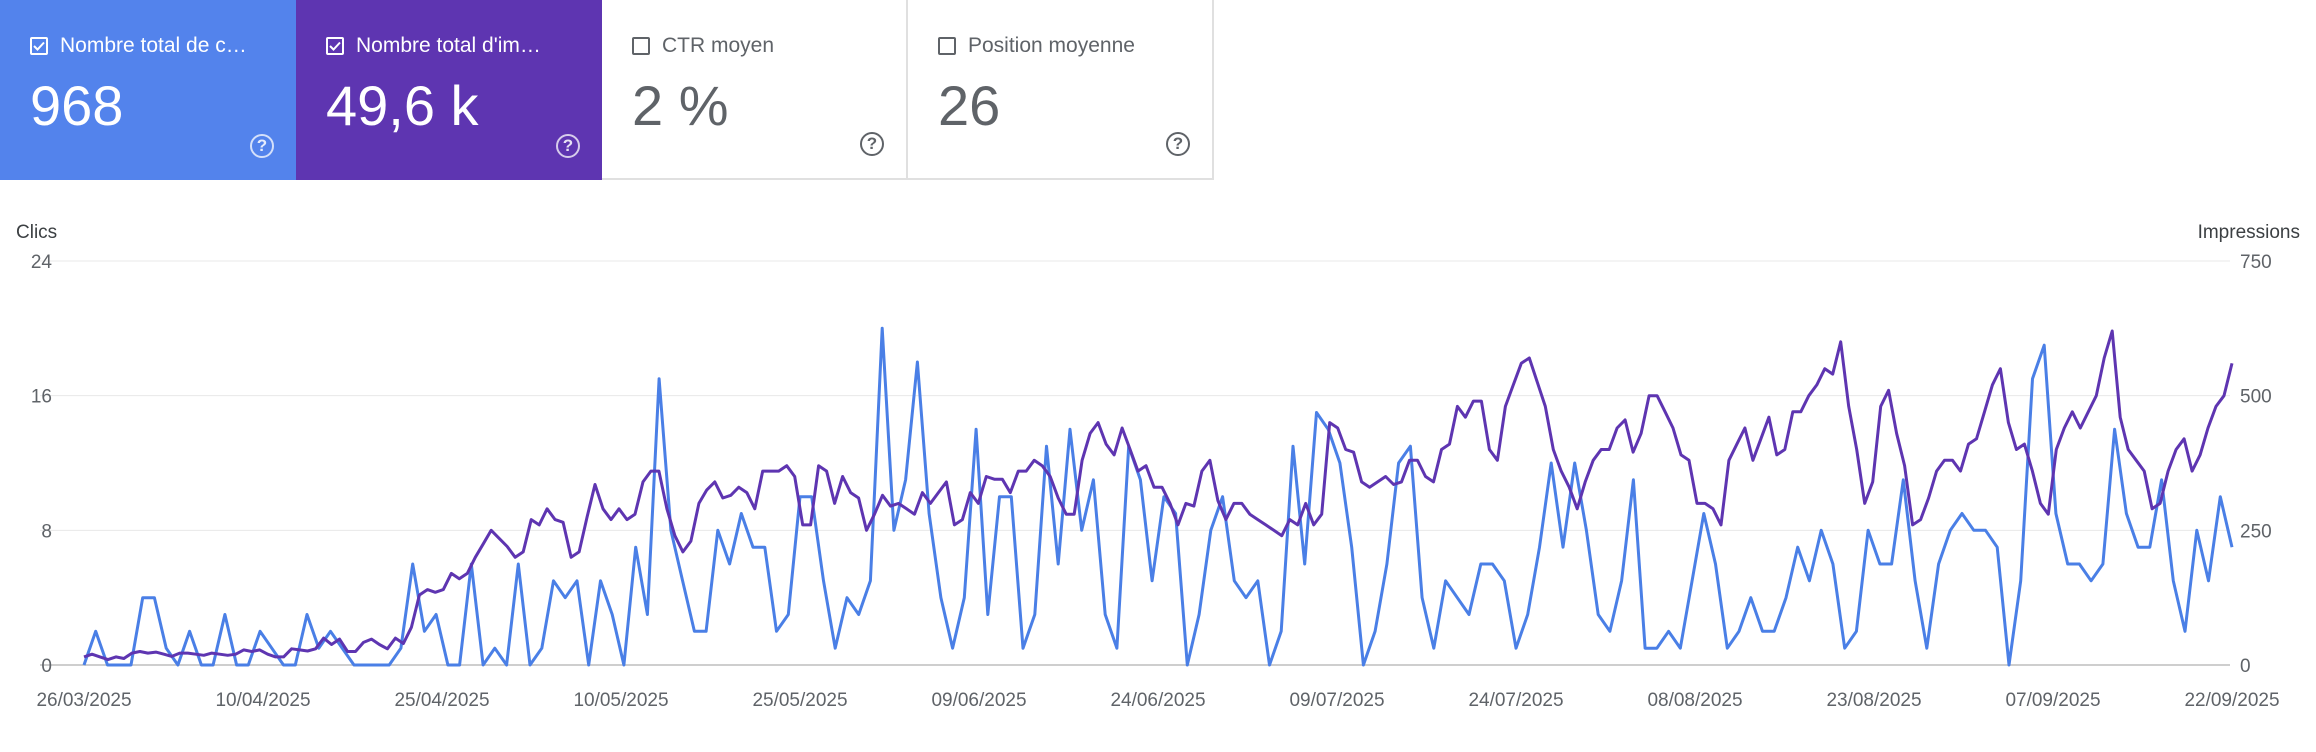 Image resolution: width=2316 pixels, height=752 pixels. What do you see at coordinates (36, 232) in the screenshot?
I see `y-left-axis-title: Clics` at bounding box center [36, 232].